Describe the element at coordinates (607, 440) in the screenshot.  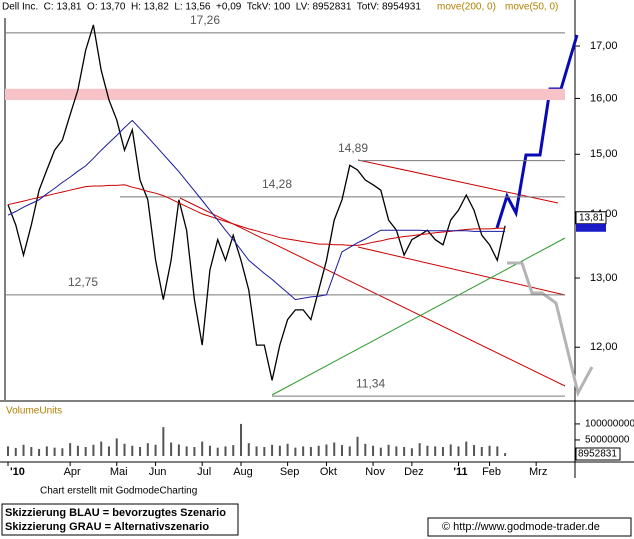
I see `volume-tick-label: 50000000` at that location.